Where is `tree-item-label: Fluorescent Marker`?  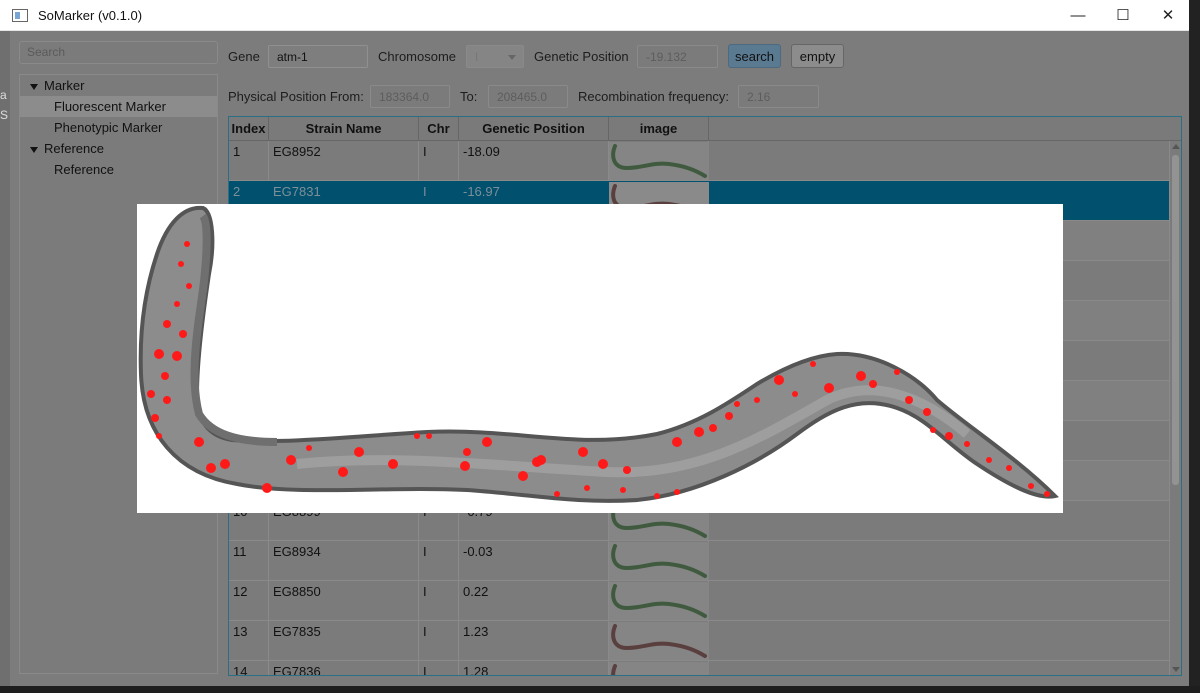
tree-item-label: Fluorescent Marker is located at coordinates (110, 106).